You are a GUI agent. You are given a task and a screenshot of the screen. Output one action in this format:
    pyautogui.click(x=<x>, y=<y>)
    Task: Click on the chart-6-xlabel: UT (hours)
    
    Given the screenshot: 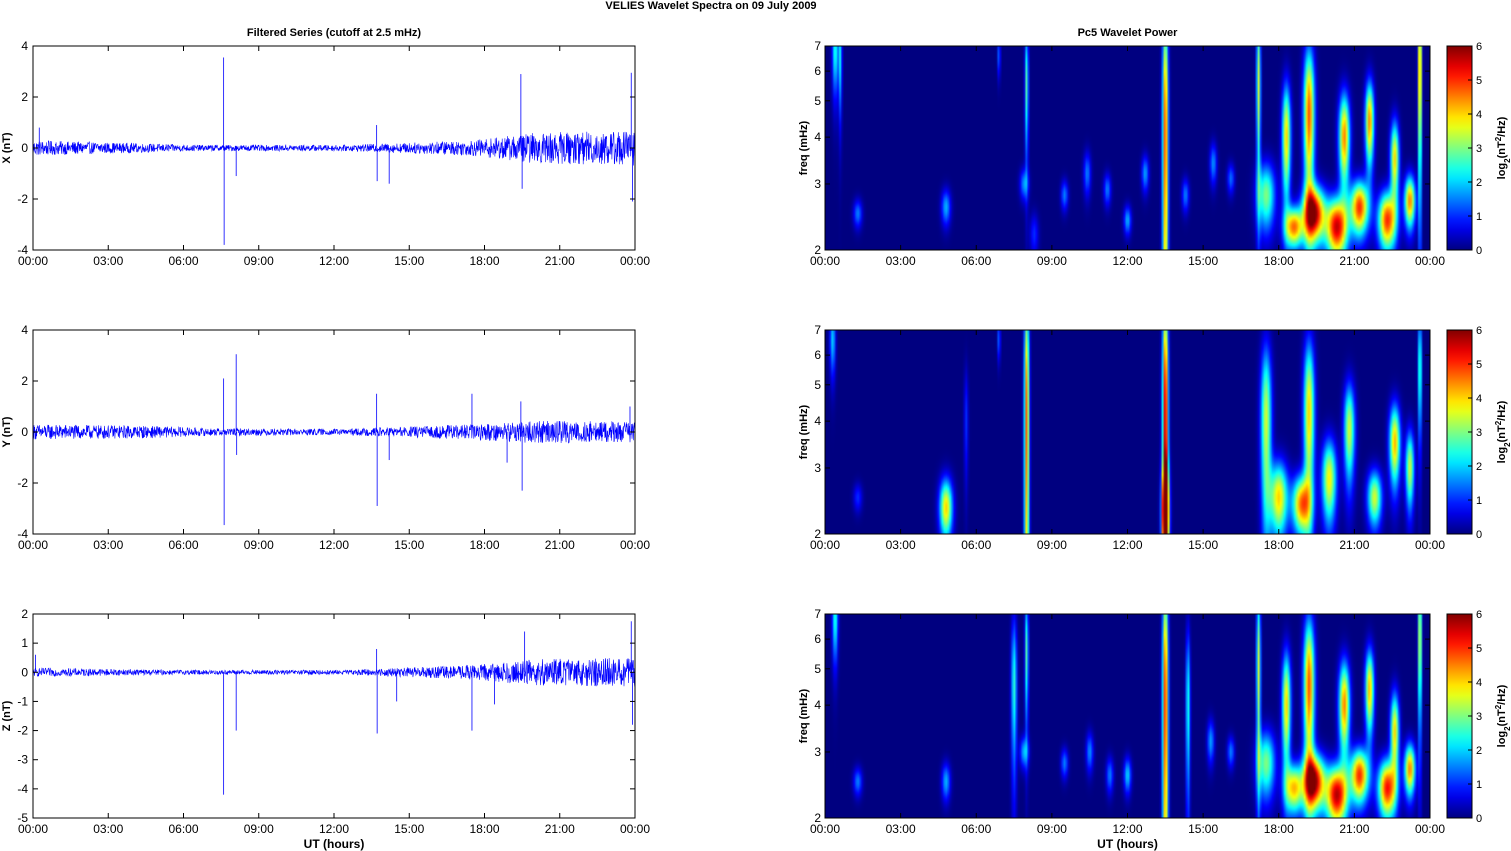 What is the action you would take?
    pyautogui.click(x=1127, y=844)
    